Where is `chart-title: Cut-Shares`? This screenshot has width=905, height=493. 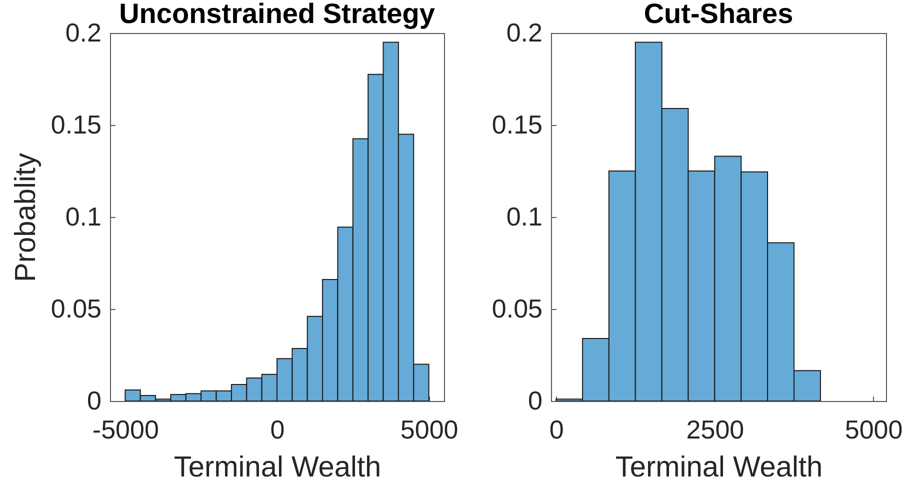 chart-title: Cut-Shares is located at coordinates (719, 14).